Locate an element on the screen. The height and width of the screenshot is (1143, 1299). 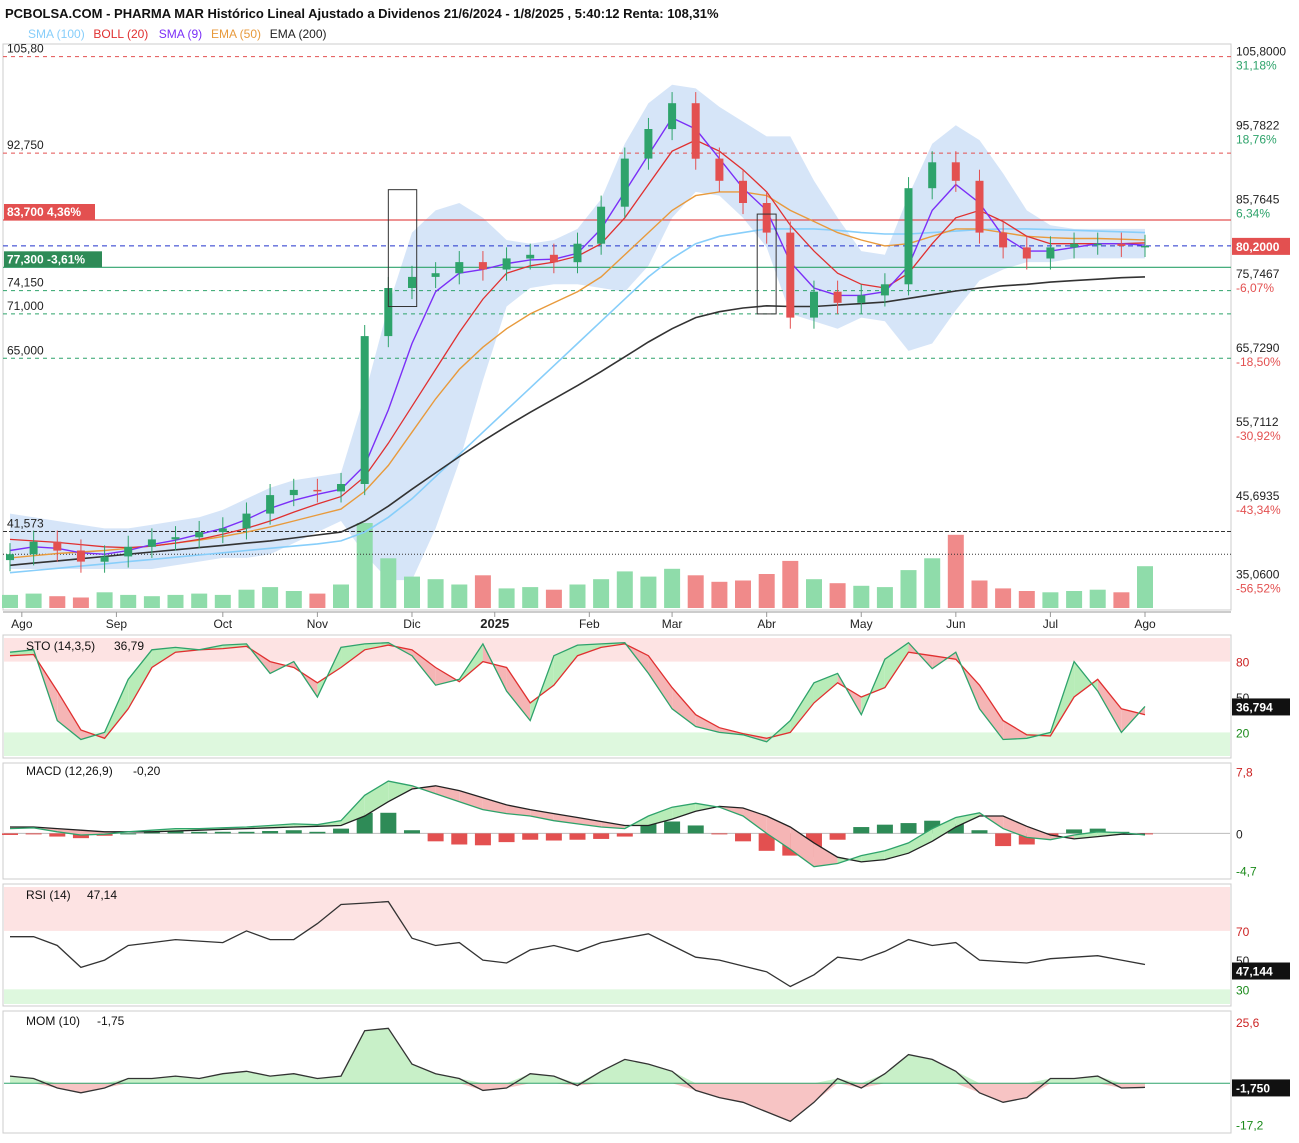
rsi-last-tag is located at coordinates (1261, 971).